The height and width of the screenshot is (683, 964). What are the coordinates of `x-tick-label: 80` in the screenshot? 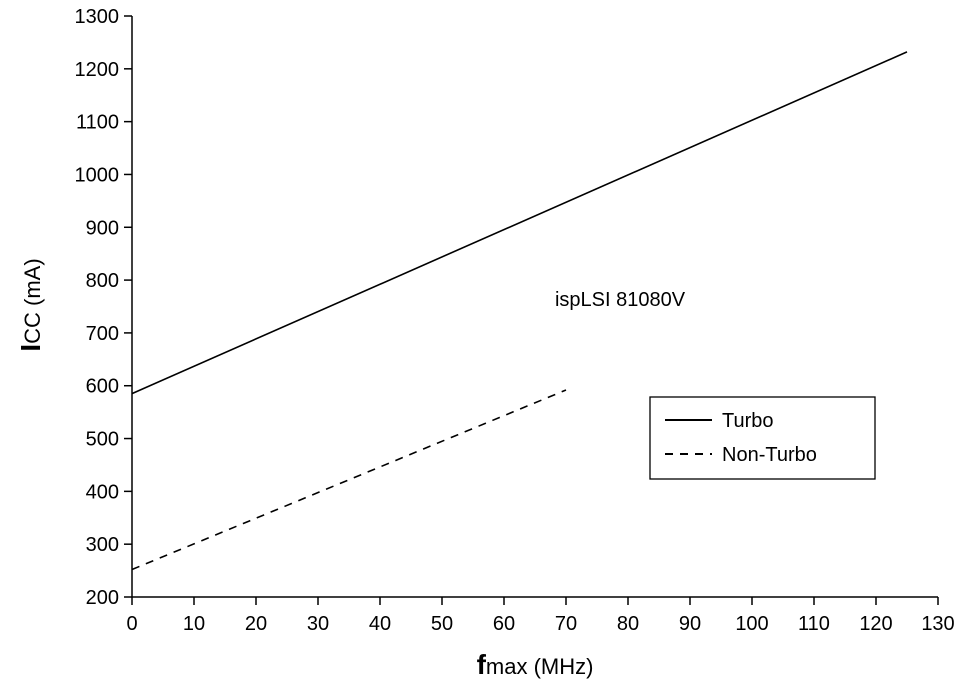 It's located at (628, 624).